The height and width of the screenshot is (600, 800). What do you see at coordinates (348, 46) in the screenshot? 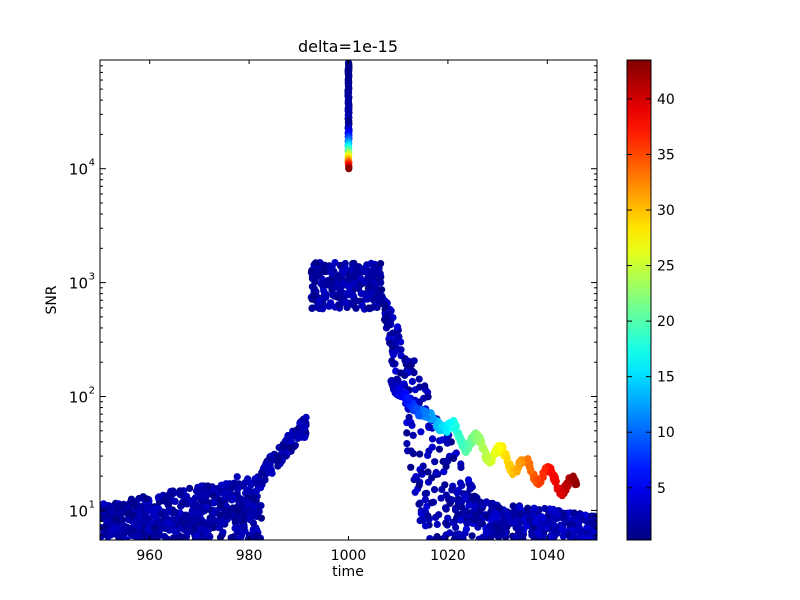
I see `chart-title: delta=1e-15` at bounding box center [348, 46].